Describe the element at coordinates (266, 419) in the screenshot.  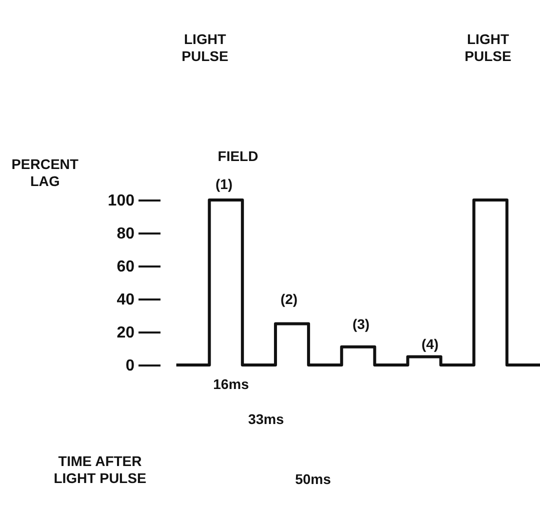
I see `text: 33ms` at that location.